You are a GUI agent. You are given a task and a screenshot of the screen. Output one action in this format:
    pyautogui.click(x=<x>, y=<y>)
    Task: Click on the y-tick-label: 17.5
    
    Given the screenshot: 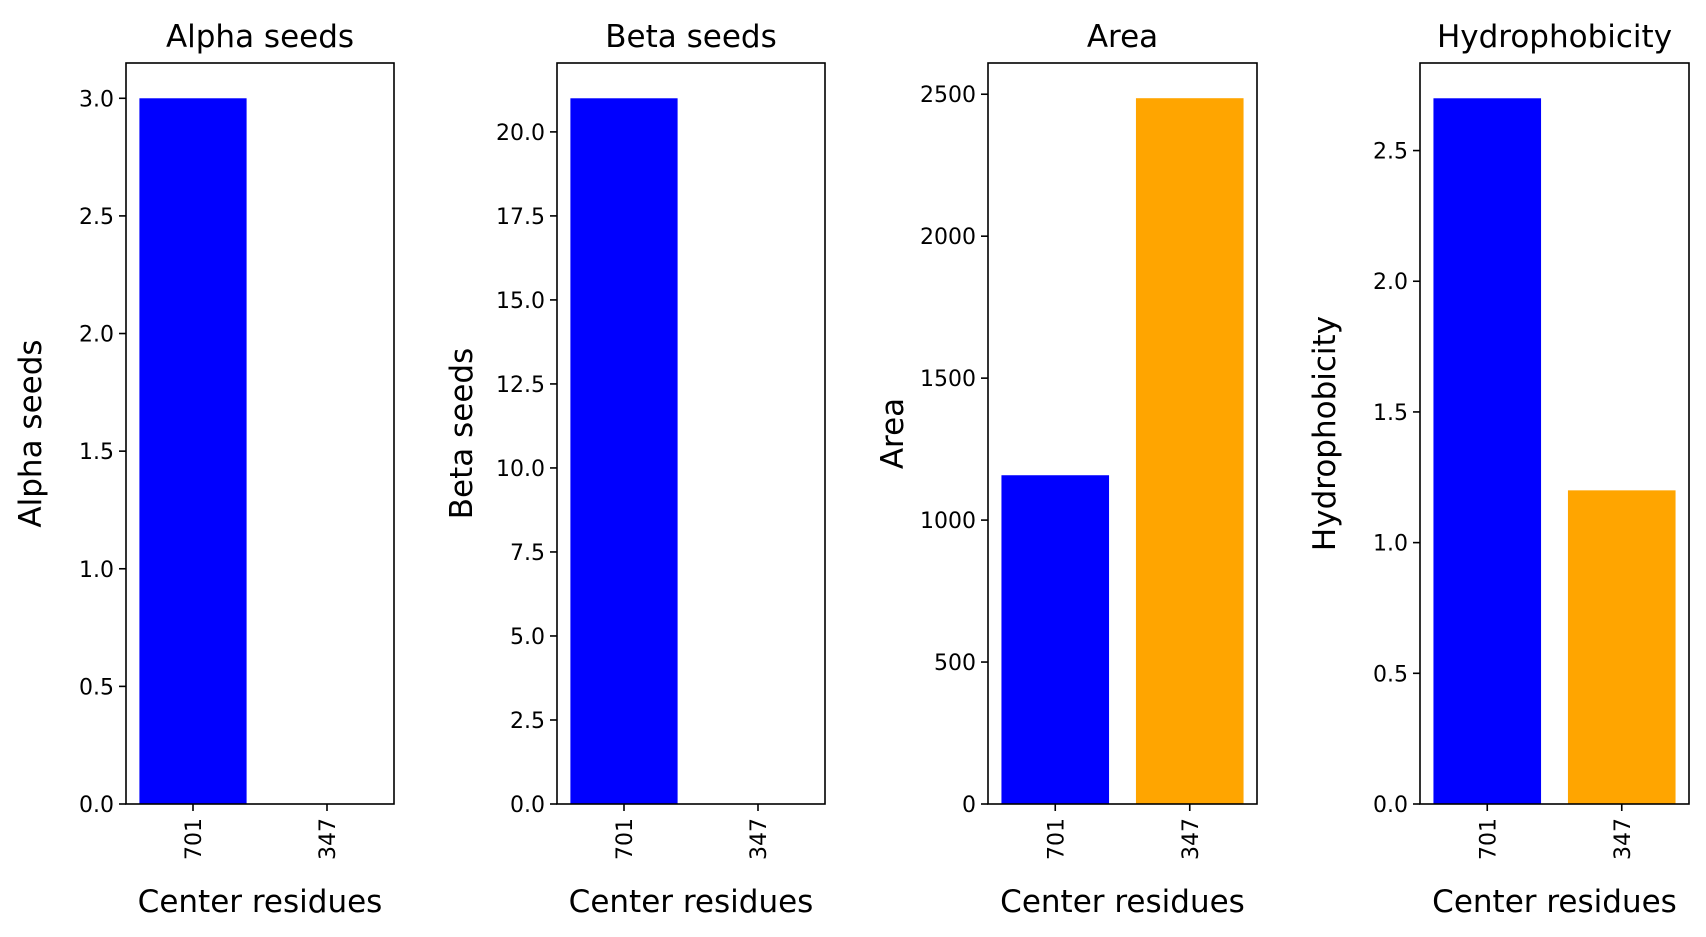 What is the action you would take?
    pyautogui.click(x=520, y=217)
    